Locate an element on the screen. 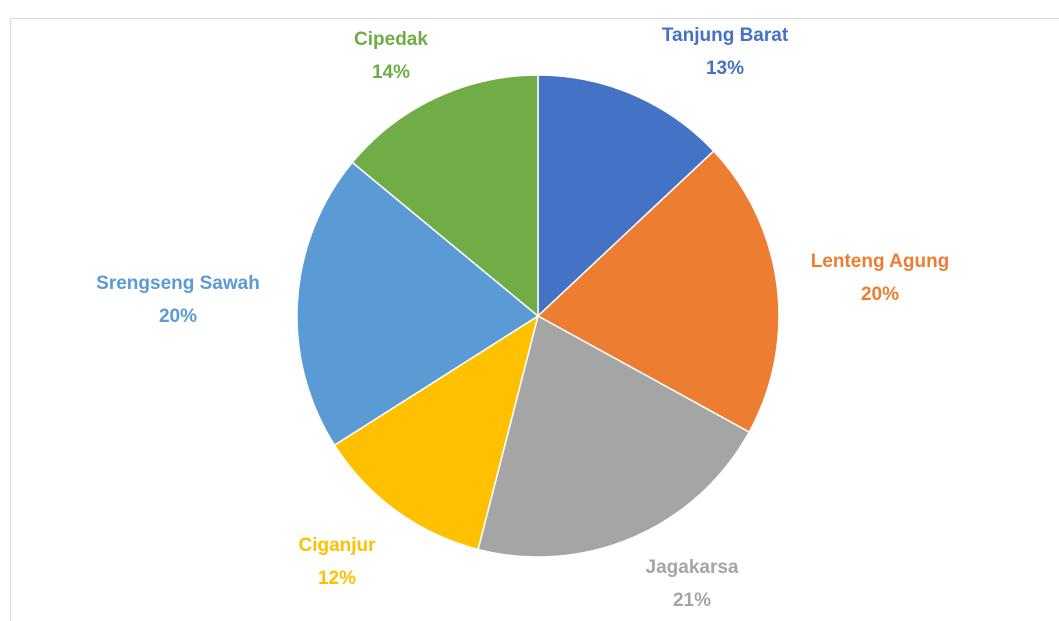  slice-value-label: 14% is located at coordinates (391, 72).